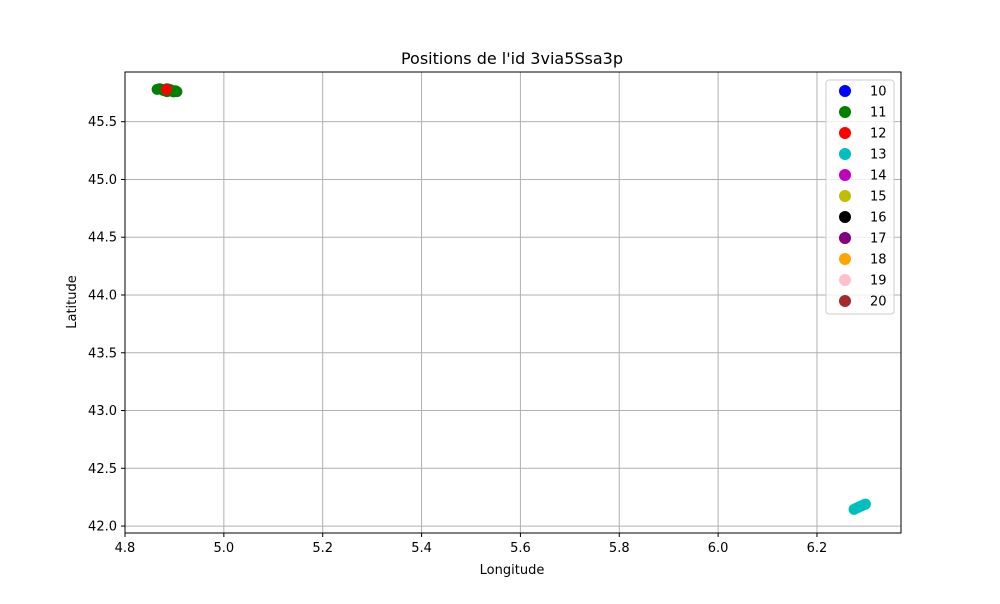 The width and height of the screenshot is (1000, 604). What do you see at coordinates (224, 548) in the screenshot?
I see `x-tick-label: 5.0` at bounding box center [224, 548].